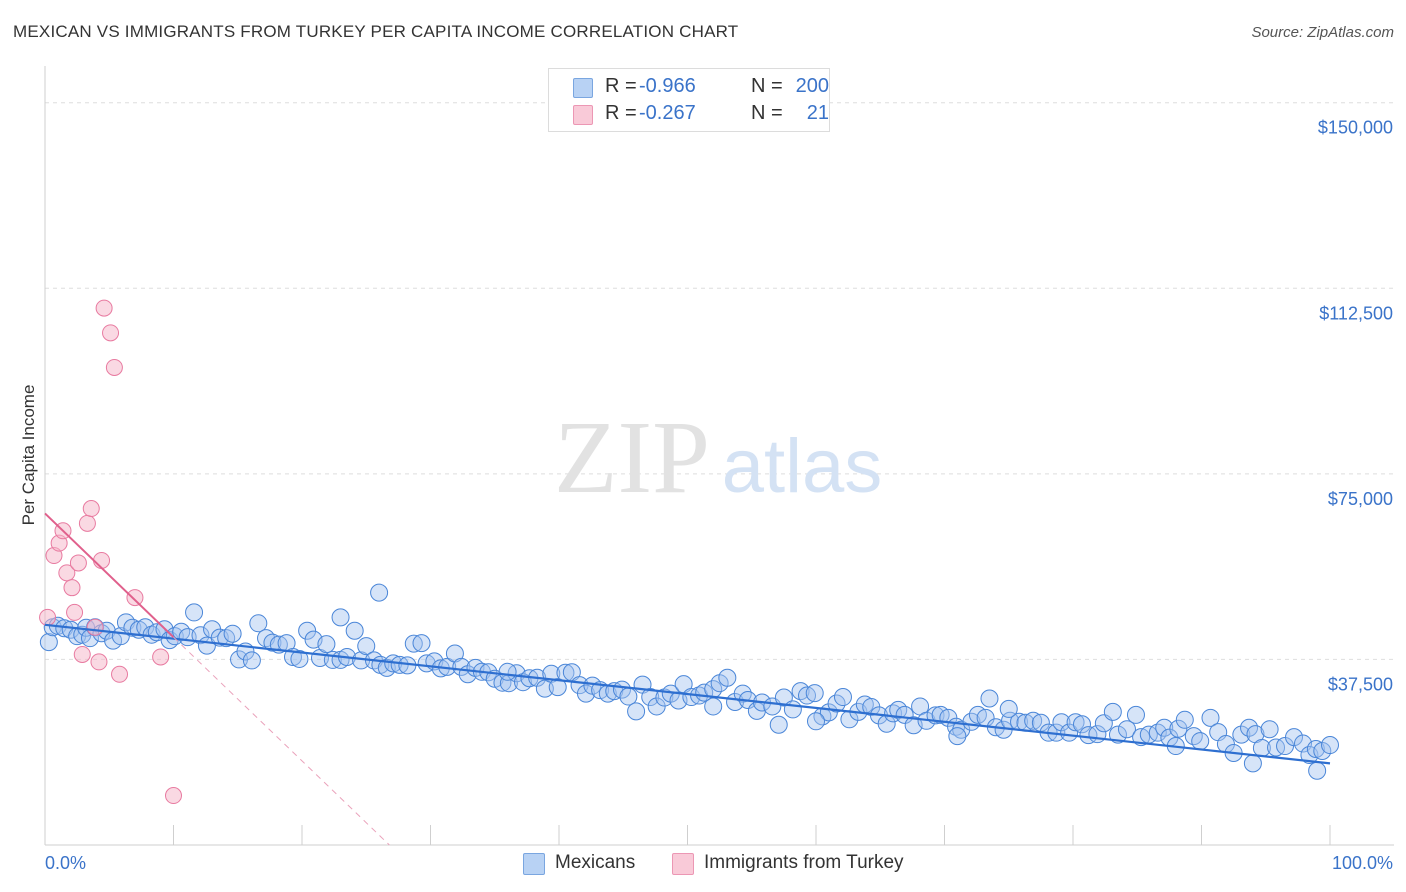 The image size is (1406, 892). What do you see at coordinates (632, 457) in the screenshot?
I see `watermark-zip: ZIP` at bounding box center [632, 457].